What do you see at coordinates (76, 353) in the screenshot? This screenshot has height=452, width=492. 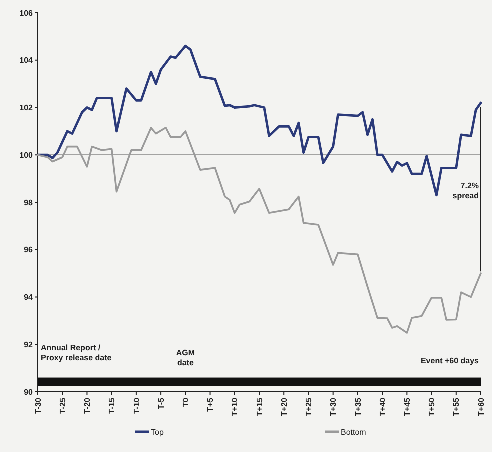 I see `annotation: Annual Report / Proxy release date` at bounding box center [76, 353].